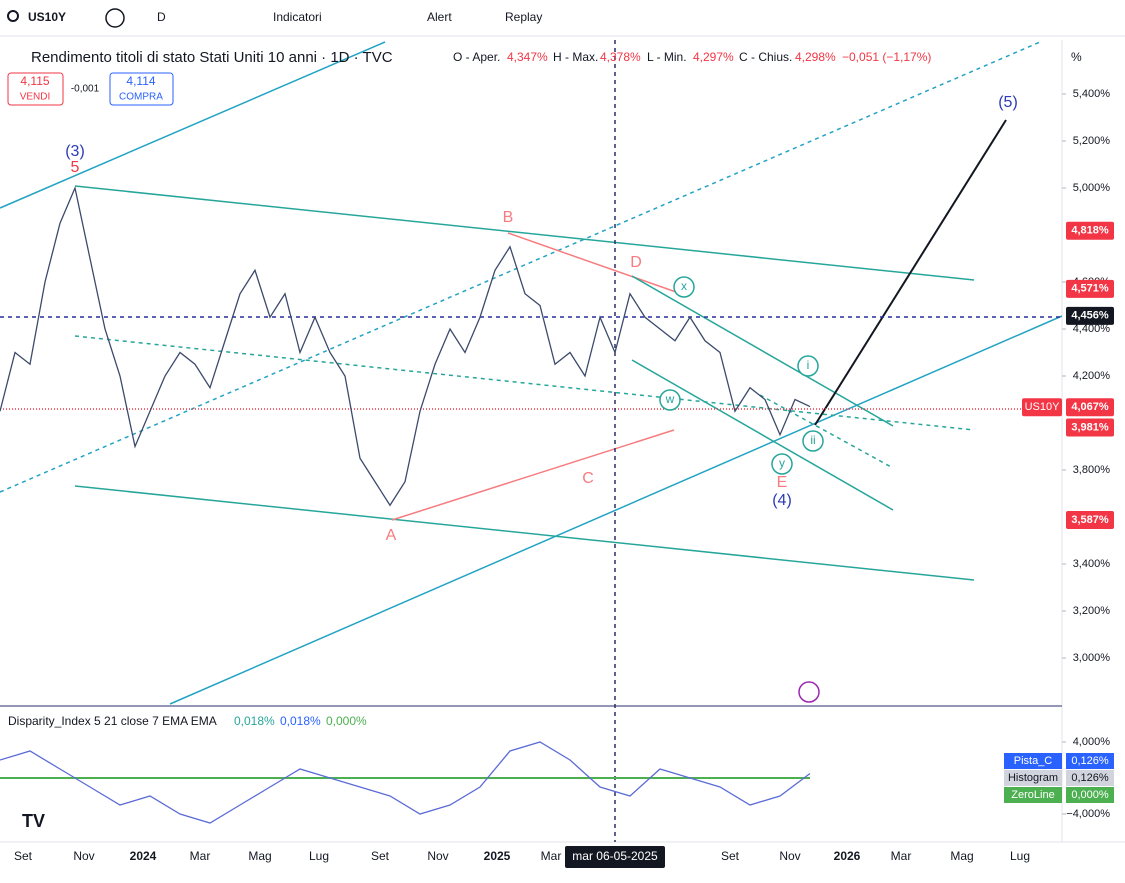 This screenshot has height=883, width=1125. What do you see at coordinates (1092, 742) in the screenshot?
I see `indicator-tick-label: 4,000%` at bounding box center [1092, 742].